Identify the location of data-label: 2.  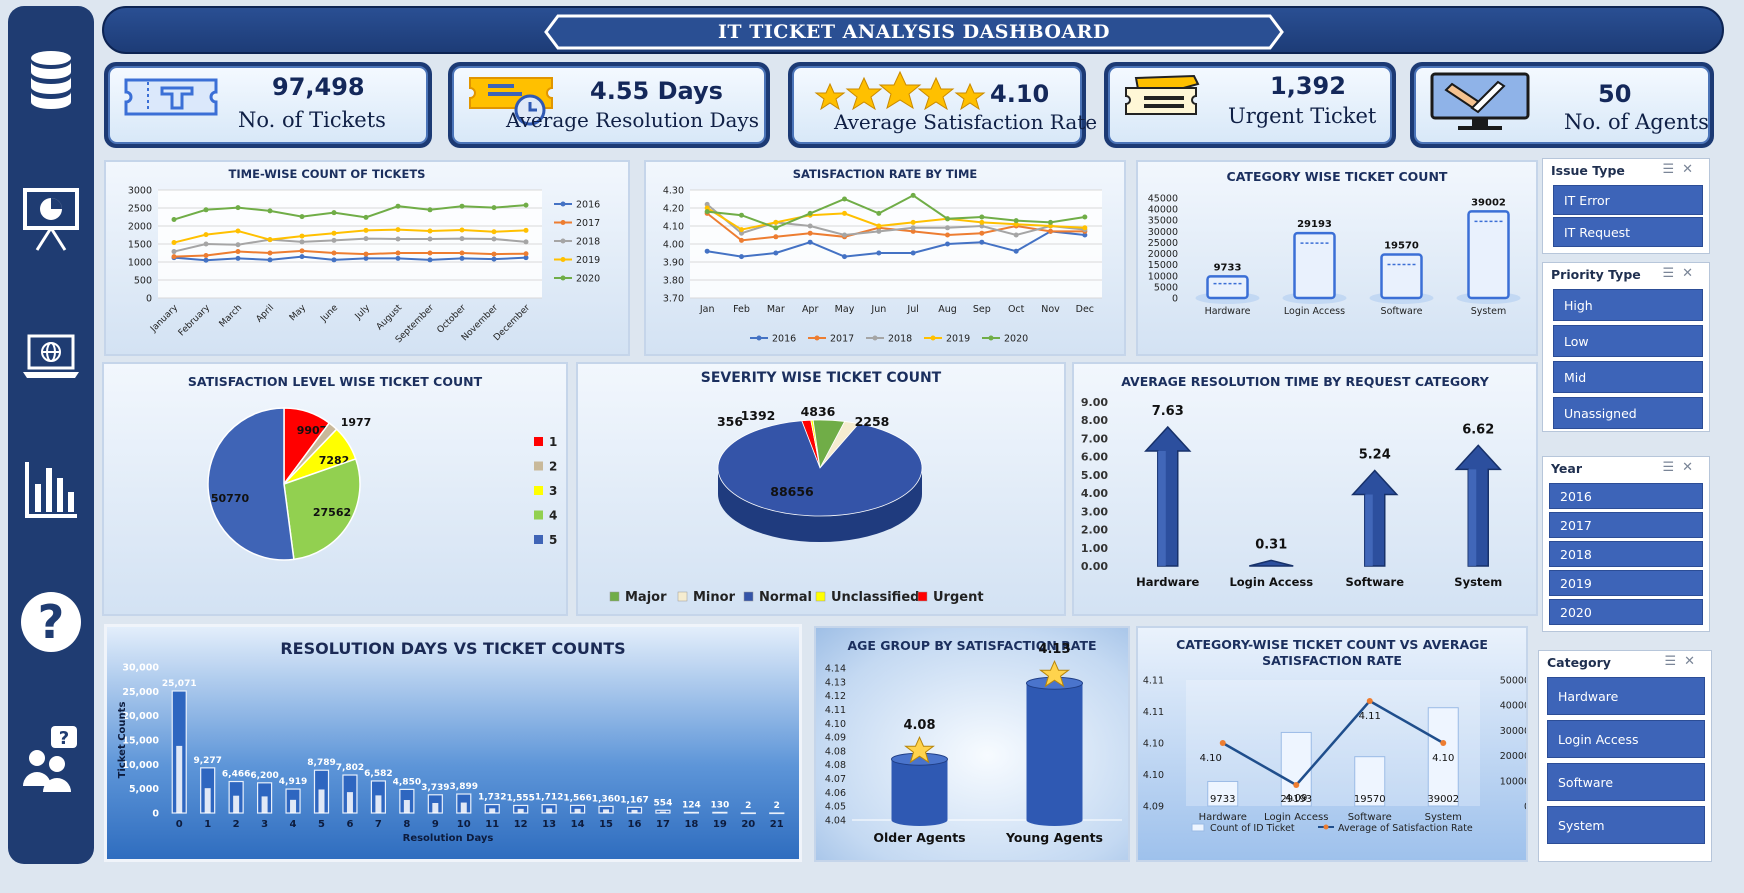
(748, 806).